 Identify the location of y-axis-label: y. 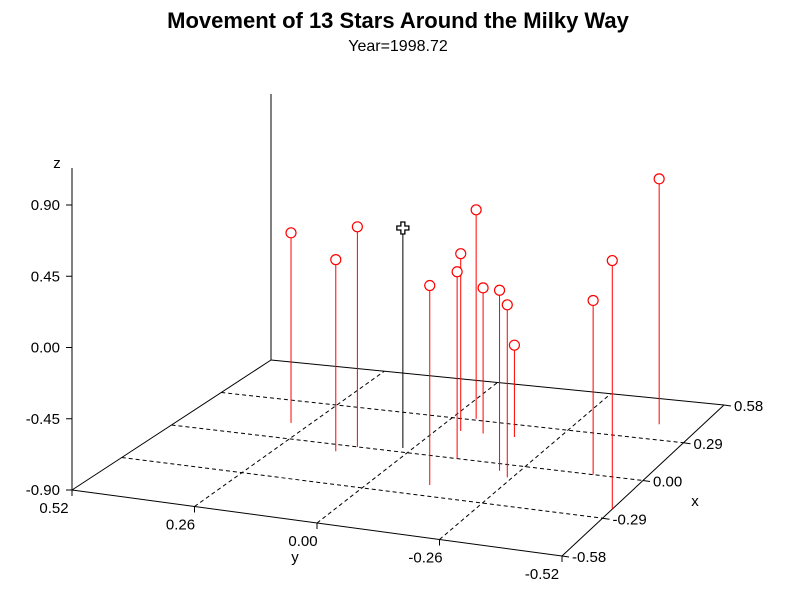
(295, 557).